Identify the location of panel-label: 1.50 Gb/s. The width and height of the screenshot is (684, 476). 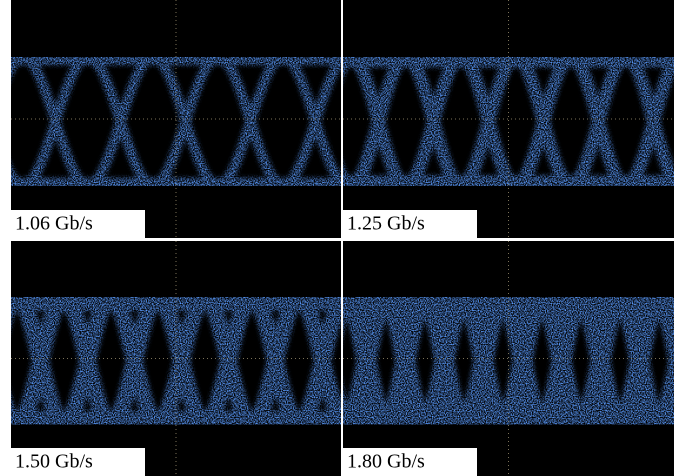
(54, 462).